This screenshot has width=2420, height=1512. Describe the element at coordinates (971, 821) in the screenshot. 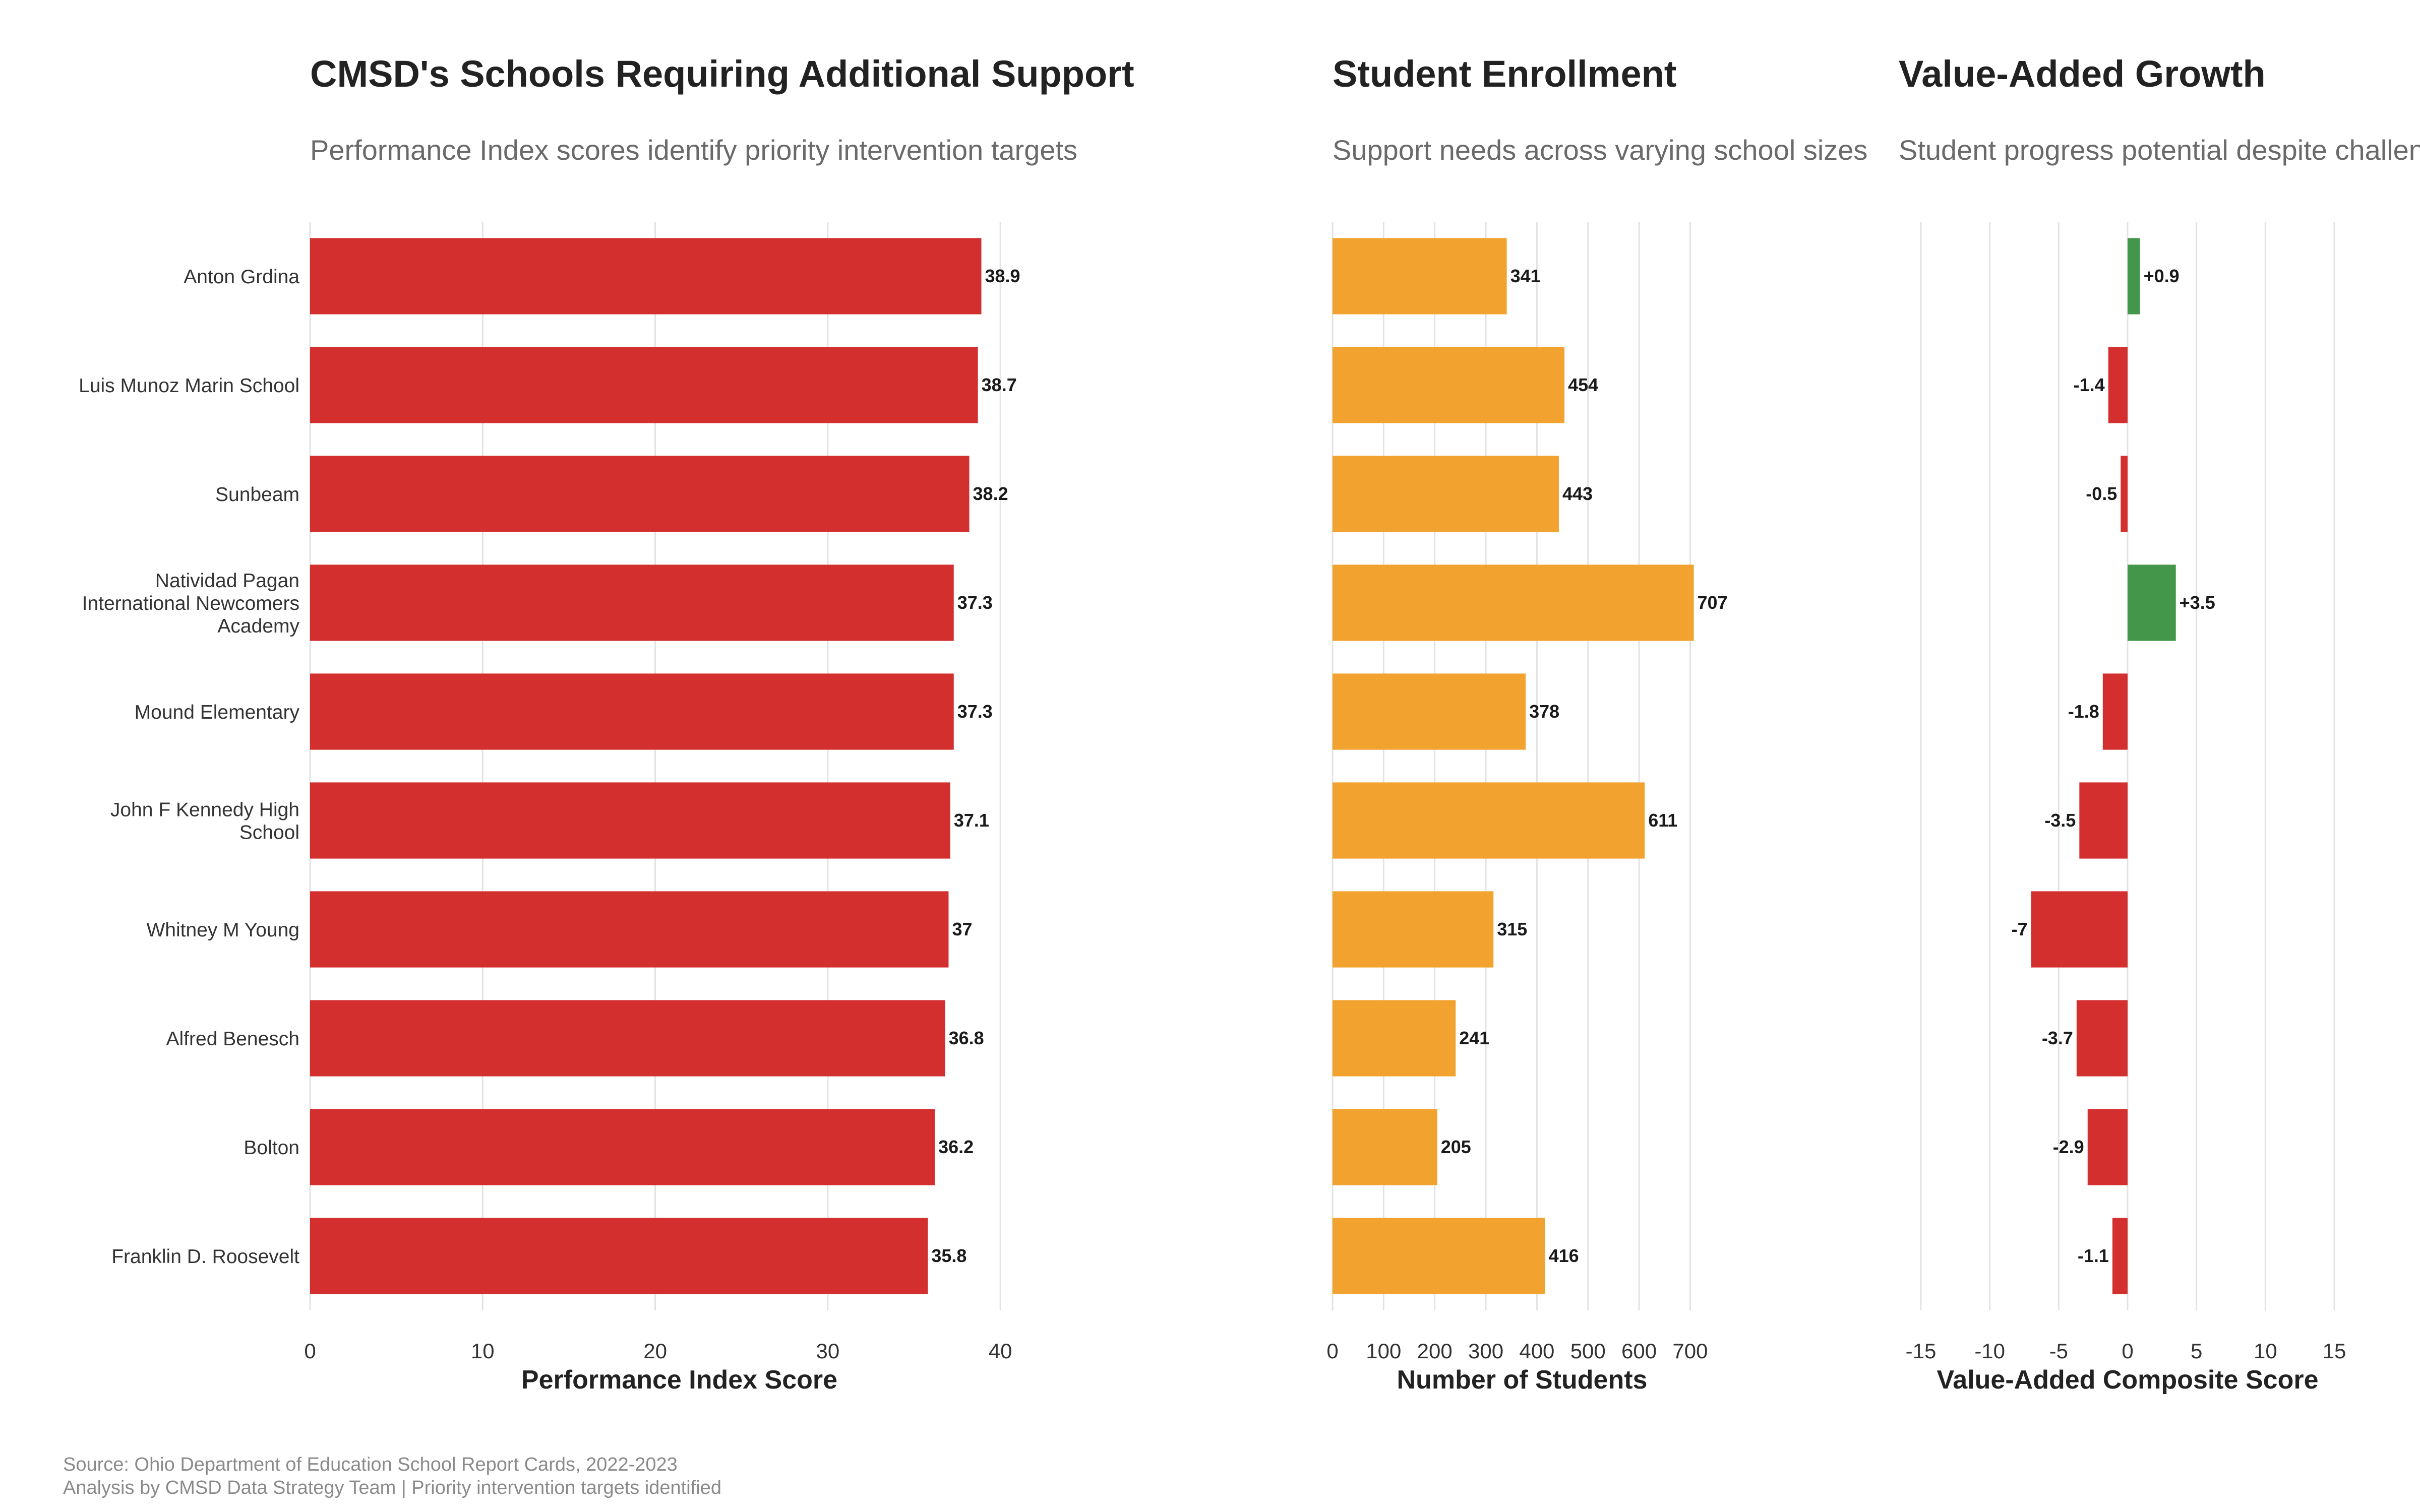

I see `data-label: 37.1` at that location.